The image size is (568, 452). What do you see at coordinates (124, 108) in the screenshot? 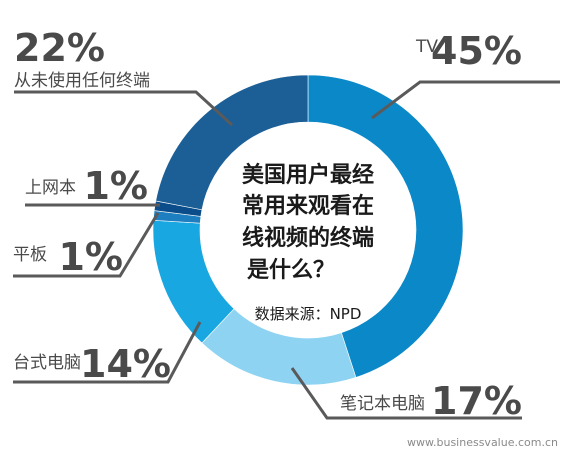
I see `leader-line-never` at bounding box center [124, 108].